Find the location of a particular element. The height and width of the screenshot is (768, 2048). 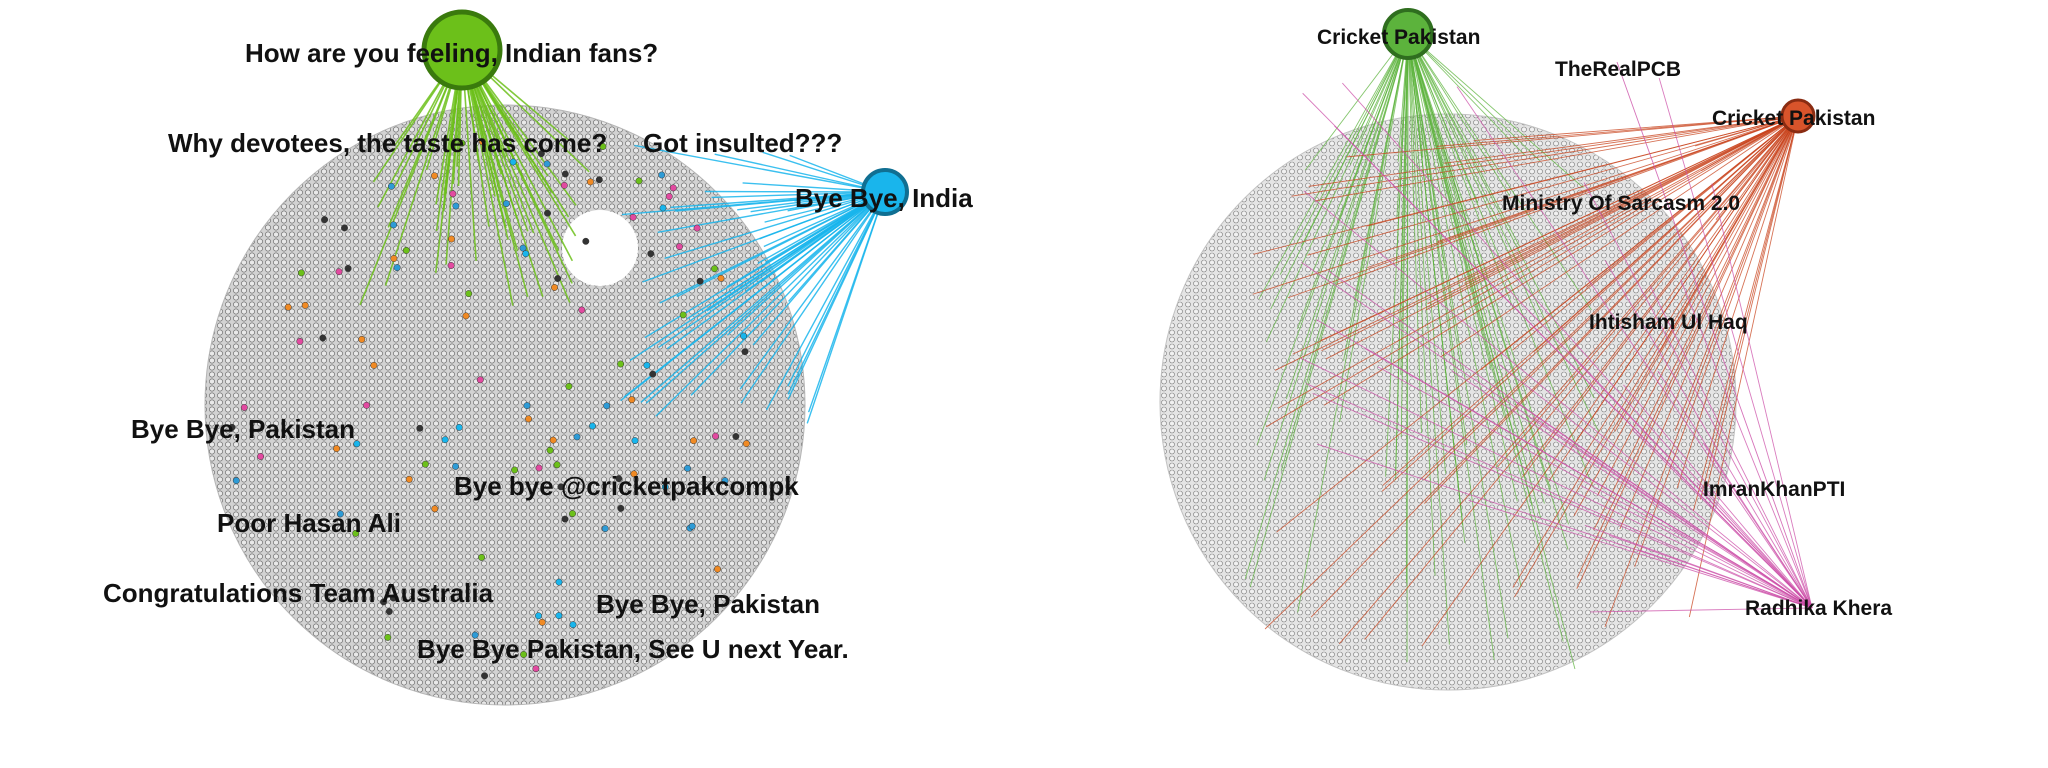

right-label-radhika-khera: Radhika Khera is located at coordinates (1818, 608).